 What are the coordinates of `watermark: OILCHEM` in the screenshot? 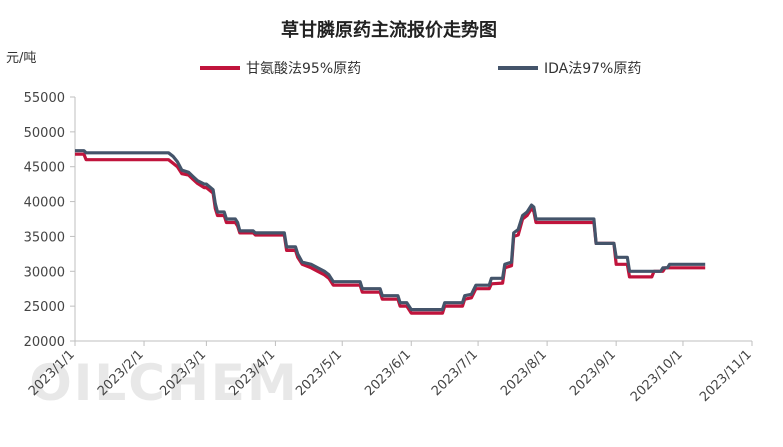 It's located at (163, 383).